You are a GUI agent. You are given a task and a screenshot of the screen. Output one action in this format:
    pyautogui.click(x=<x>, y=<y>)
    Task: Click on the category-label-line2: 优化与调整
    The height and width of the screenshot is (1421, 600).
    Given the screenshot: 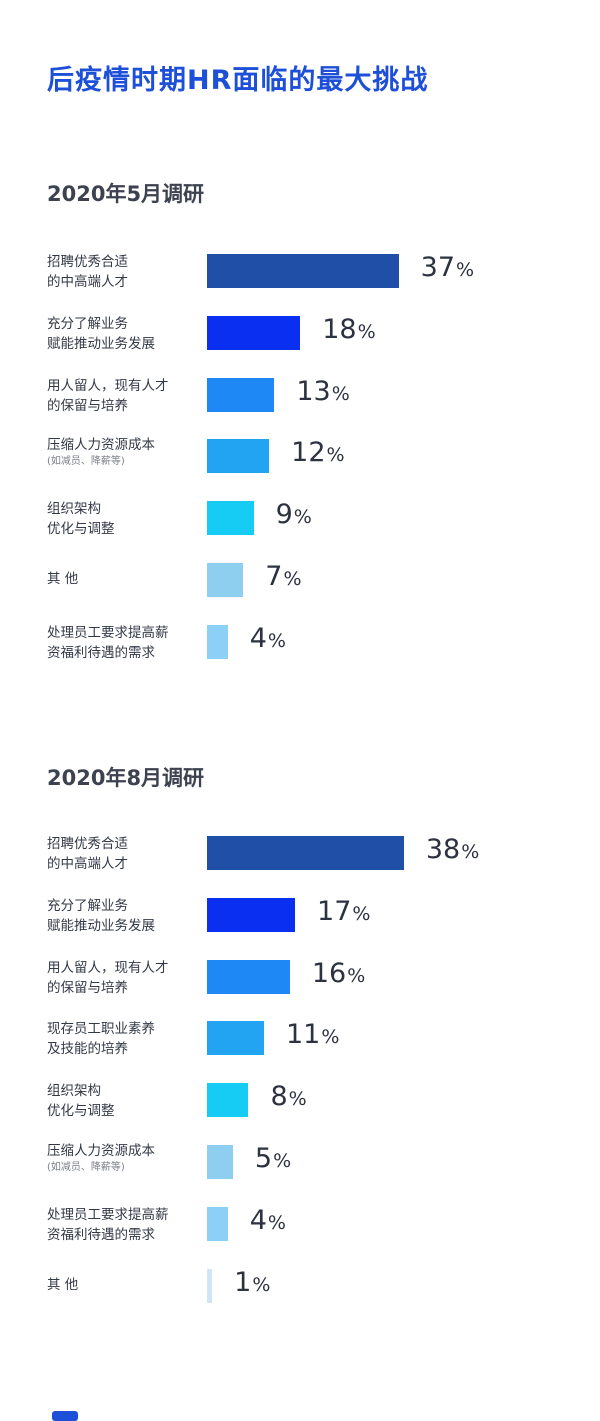 What is the action you would take?
    pyautogui.click(x=81, y=529)
    